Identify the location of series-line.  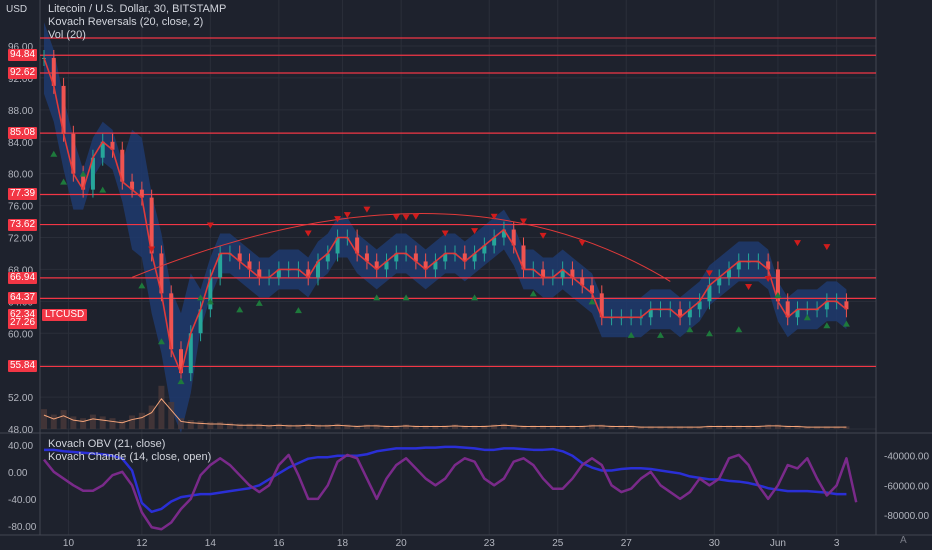
(450, 492).